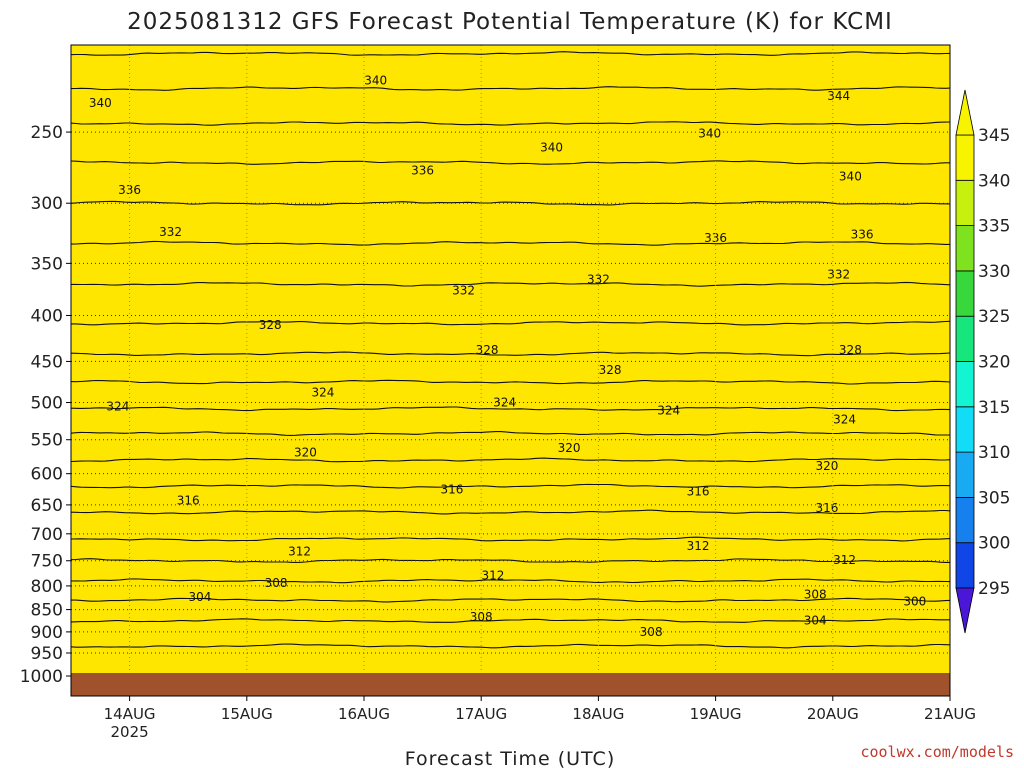 Image resolution: width=1024 pixels, height=768 pixels. What do you see at coordinates (937, 752) in the screenshot?
I see `credit-link: coolwx.com/models` at bounding box center [937, 752].